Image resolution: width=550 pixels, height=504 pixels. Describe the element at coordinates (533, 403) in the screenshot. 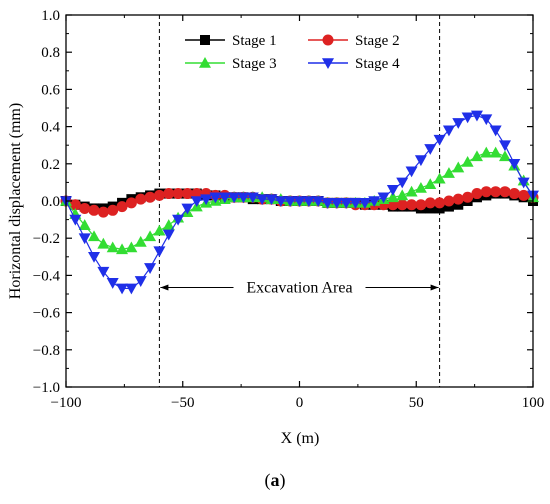

I see `x-tick-label: 100` at that location.